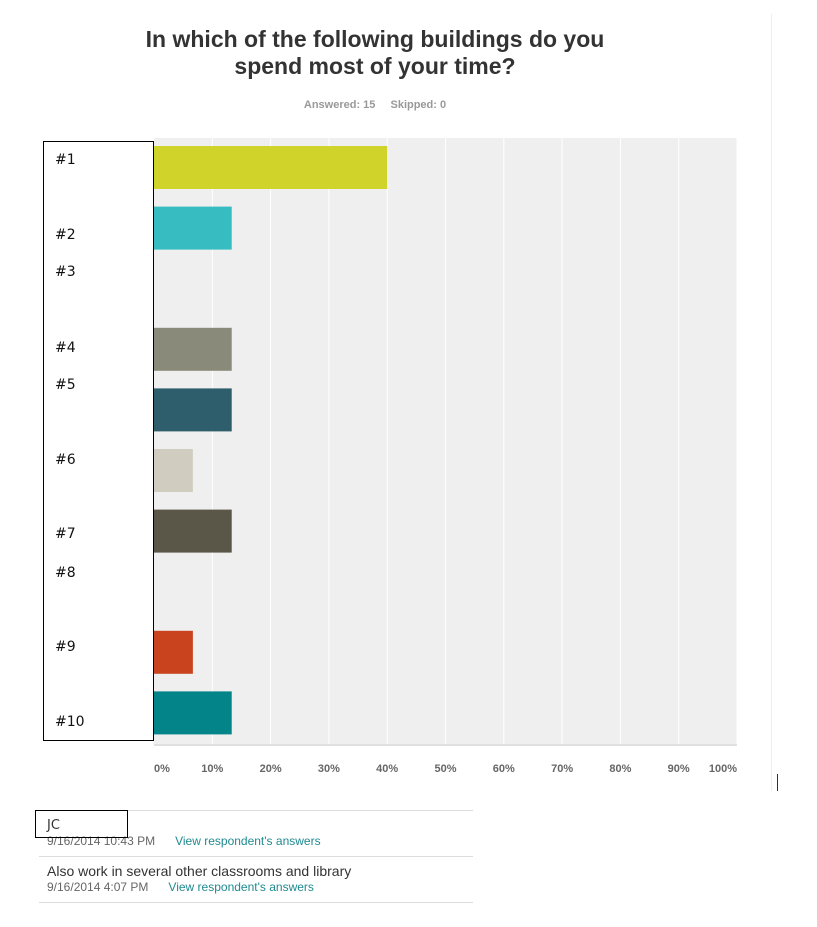 This screenshot has height=927, width=817. I want to click on category-label-box, so click(98, 441).